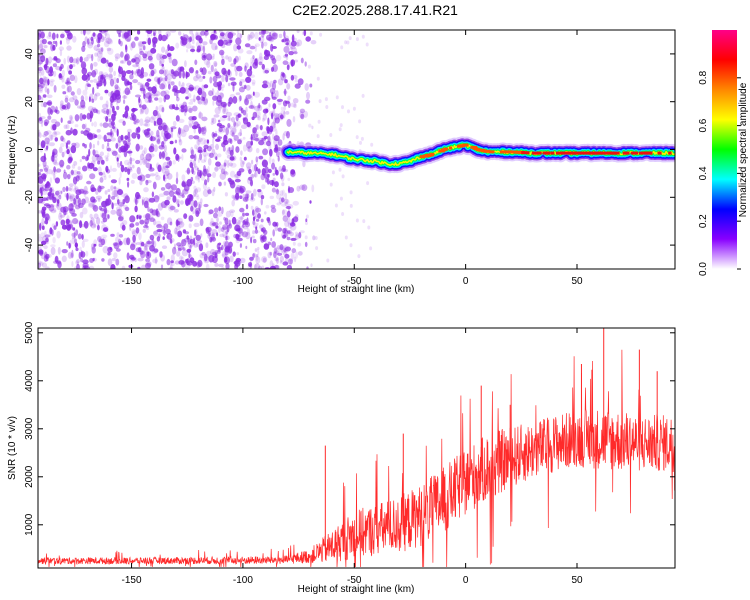 The image size is (750, 600). I want to click on page-title: C2E2.2025.288.17.41.R21, so click(375, 10).